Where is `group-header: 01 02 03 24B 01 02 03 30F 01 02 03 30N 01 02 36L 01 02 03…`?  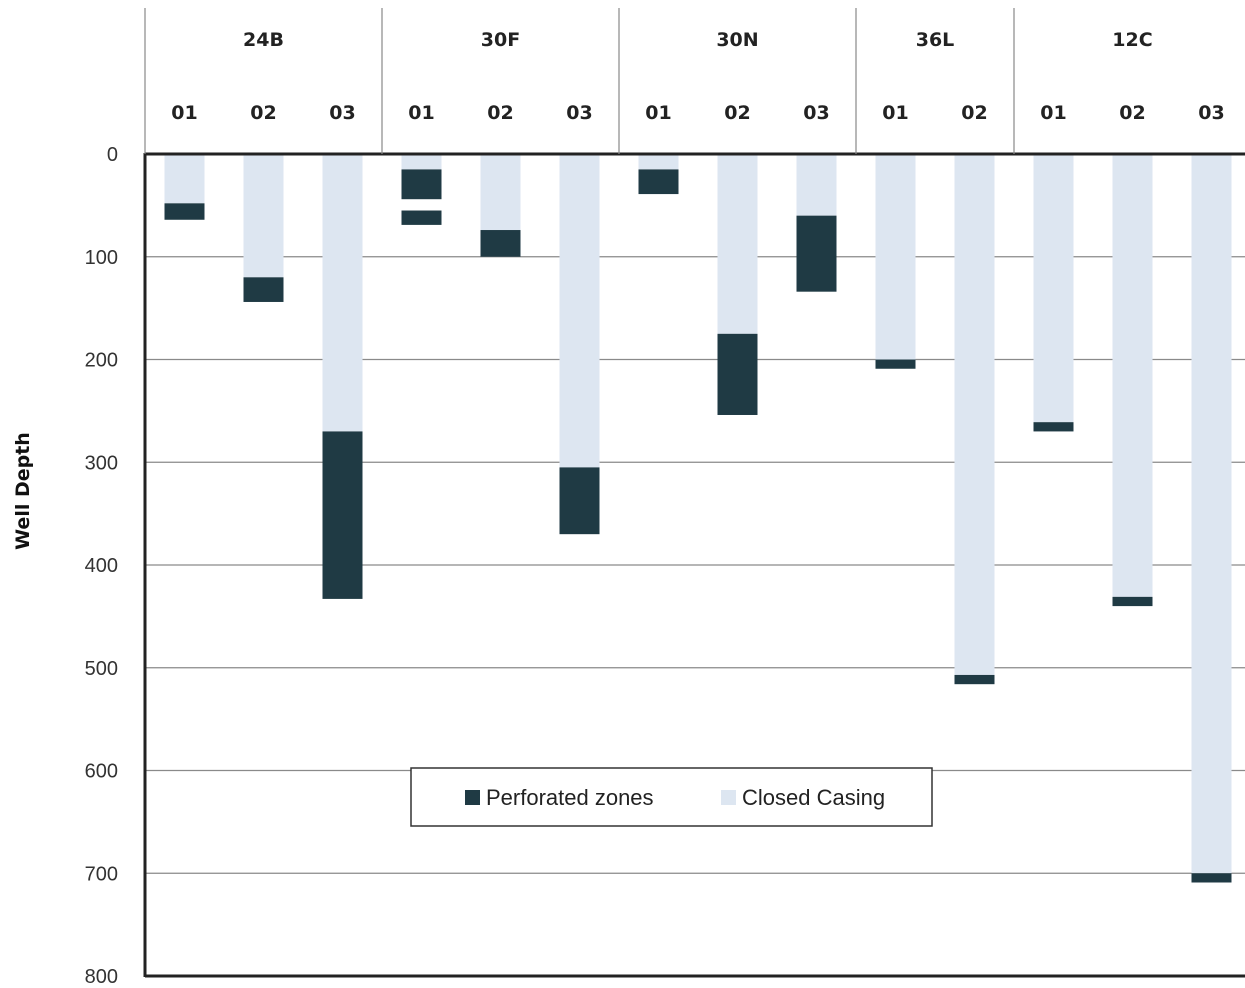
group-header: 01 02 03 24B 01 02 03 30F 01 02 03 30N 01 02 36L 01 02 03… is located at coordinates (684, 81).